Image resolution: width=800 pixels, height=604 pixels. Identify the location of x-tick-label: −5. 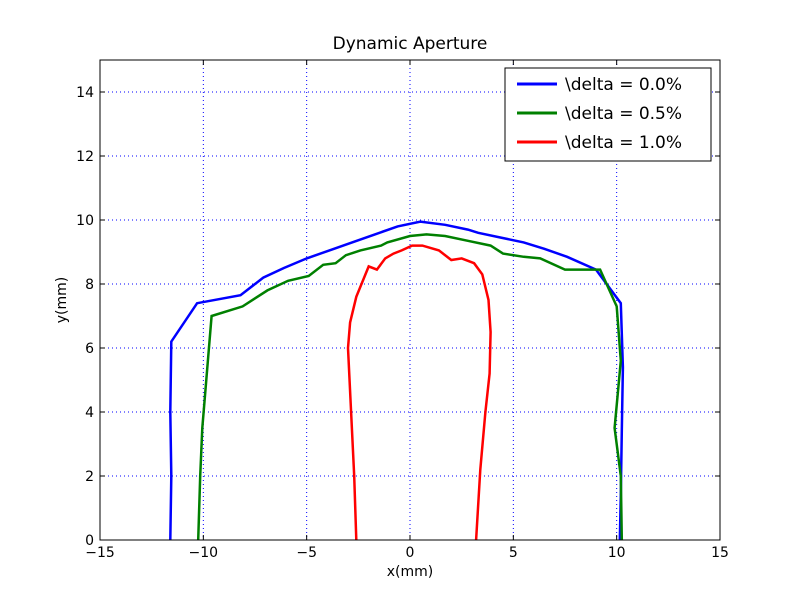
(306, 553).